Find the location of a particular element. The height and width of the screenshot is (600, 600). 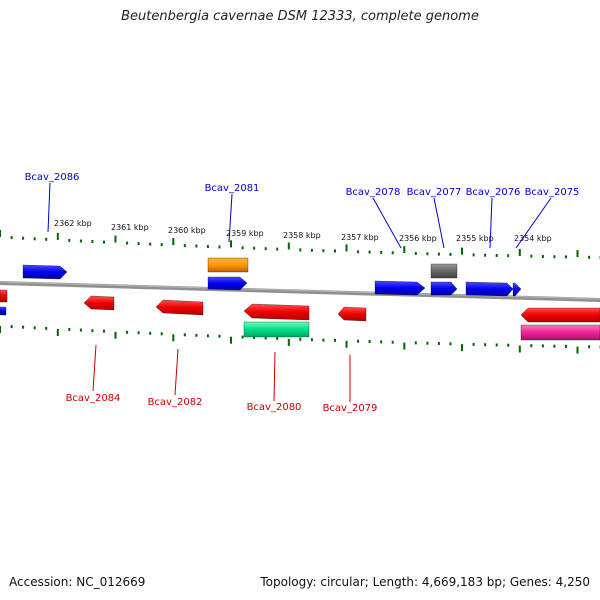

gene-label-bcav-2084: Bcav_2084 is located at coordinates (93, 398).